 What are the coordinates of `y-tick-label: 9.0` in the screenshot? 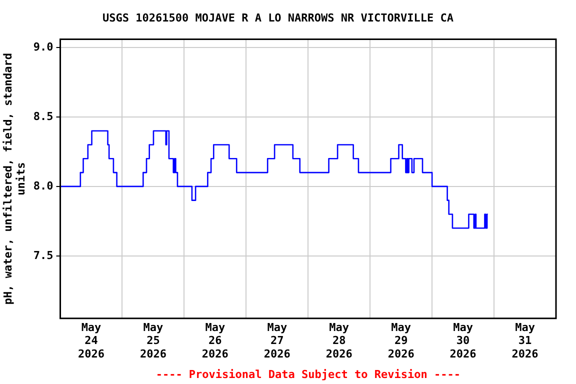 It's located at (43, 47).